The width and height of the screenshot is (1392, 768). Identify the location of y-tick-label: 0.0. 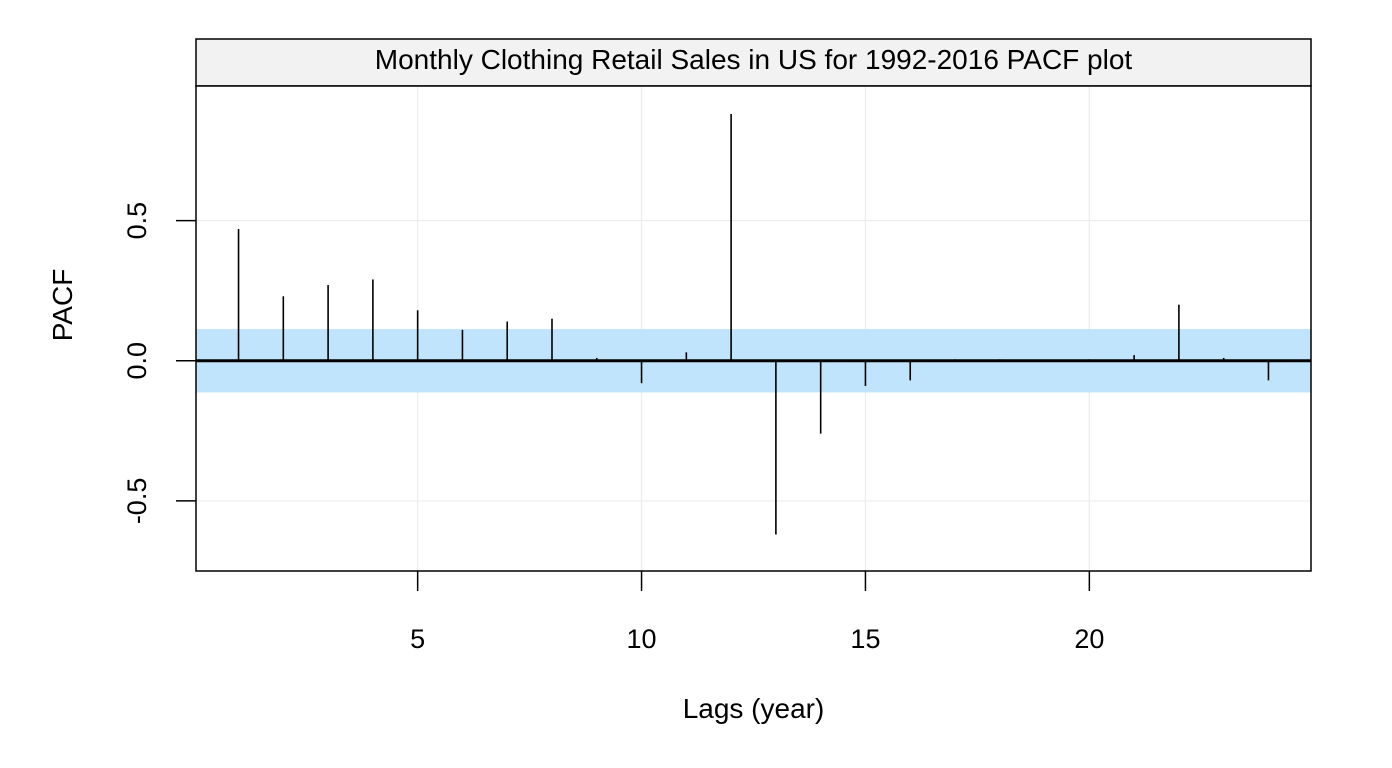
(137, 361).